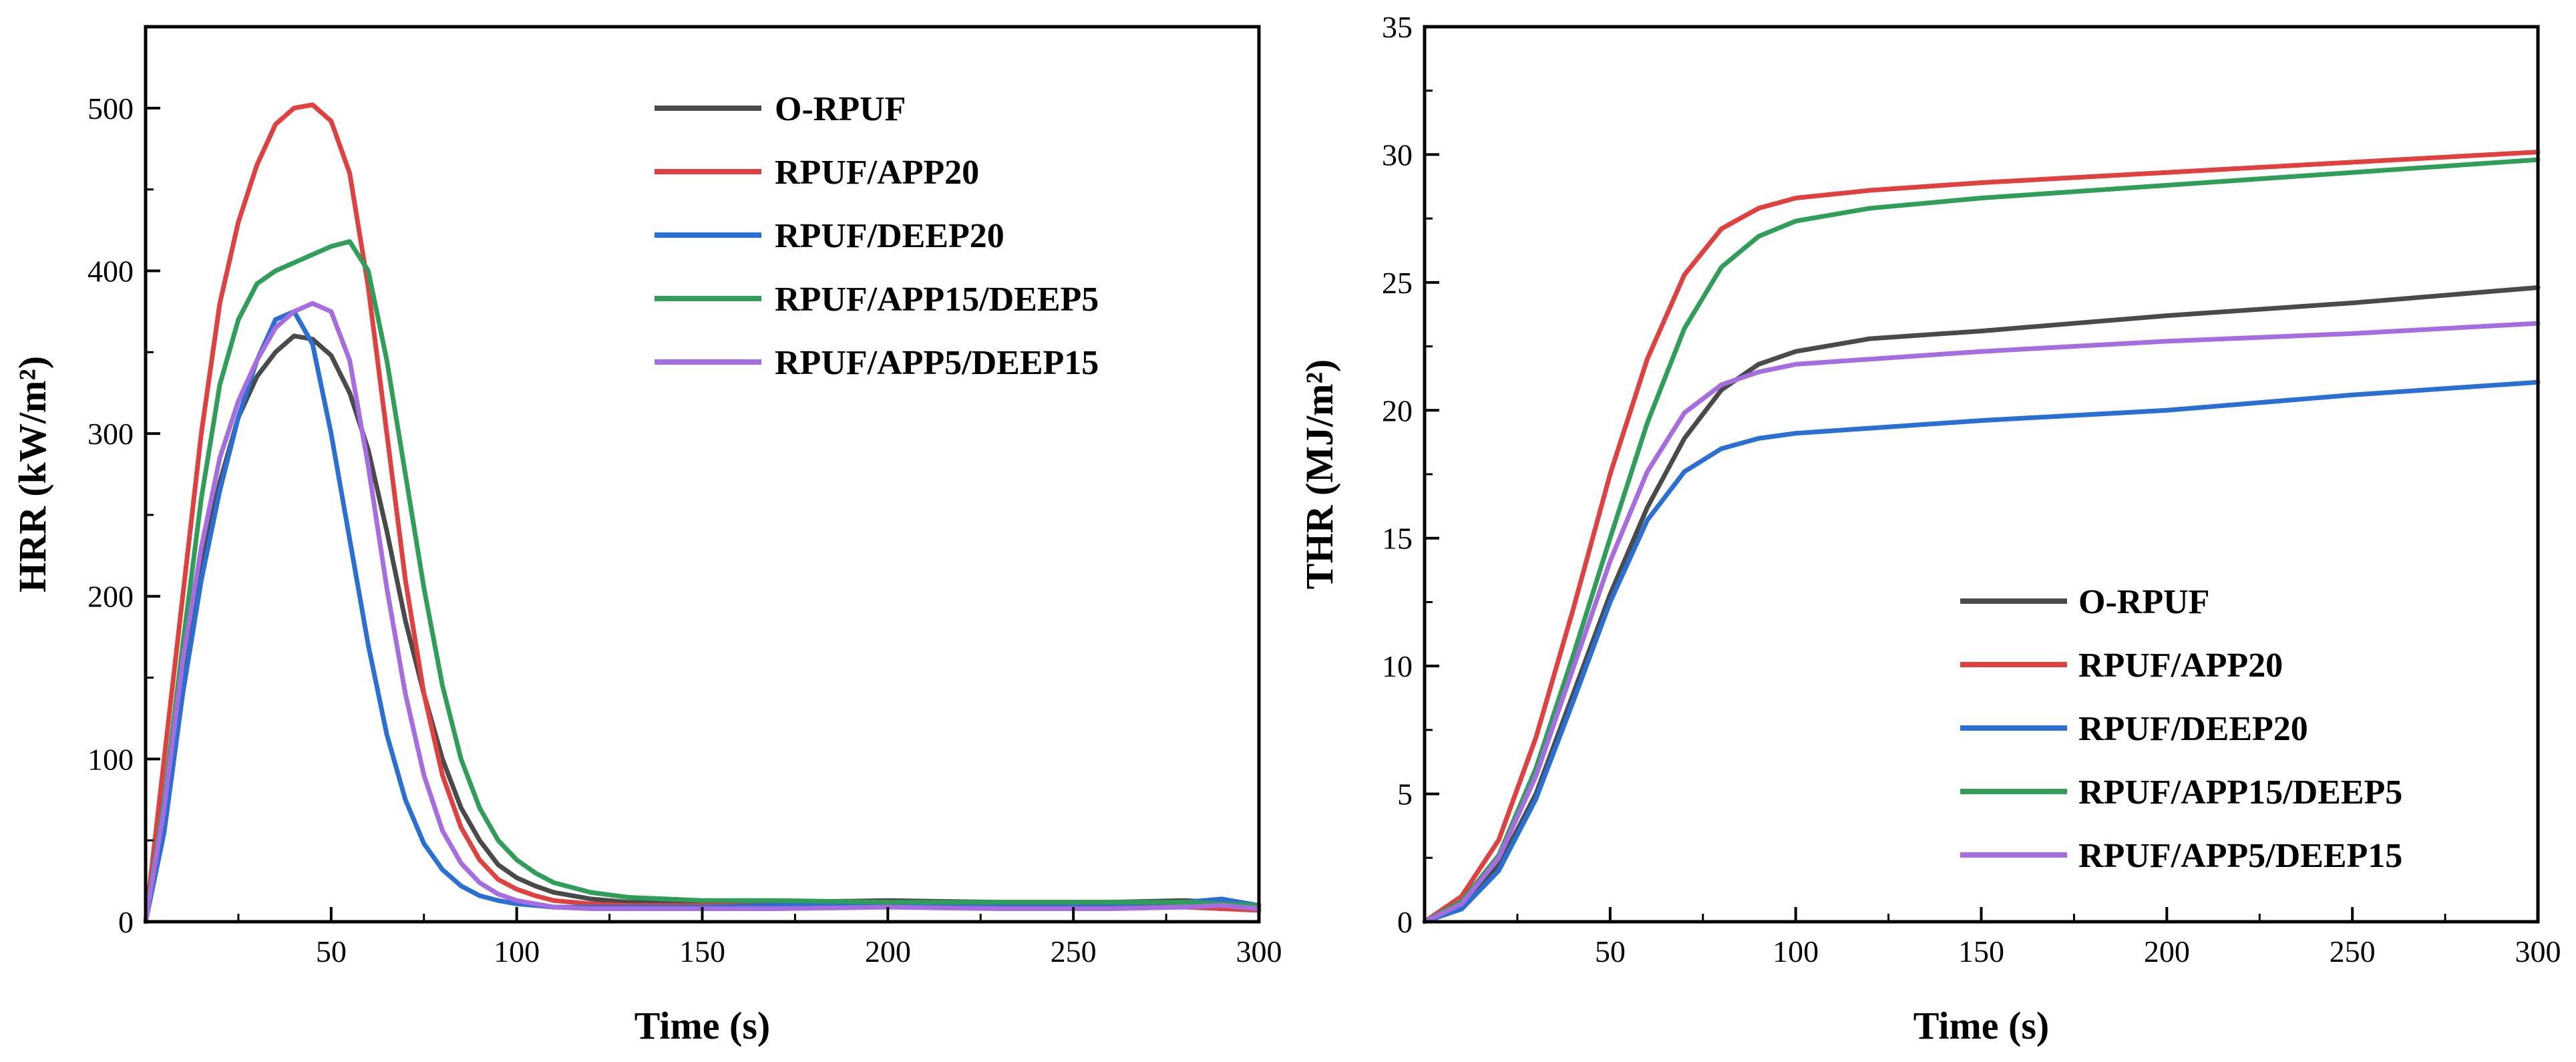 Image resolution: width=2576 pixels, height=1062 pixels. Describe the element at coordinates (110, 271) in the screenshot. I see `y-tick-label: 400` at that location.